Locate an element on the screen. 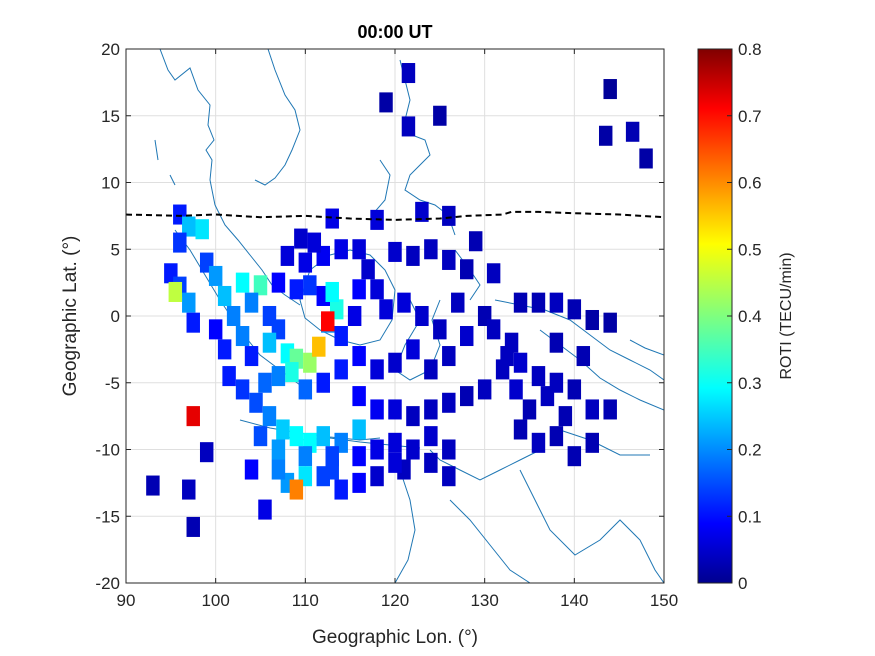  x-tick-label: 140 is located at coordinates (574, 600).